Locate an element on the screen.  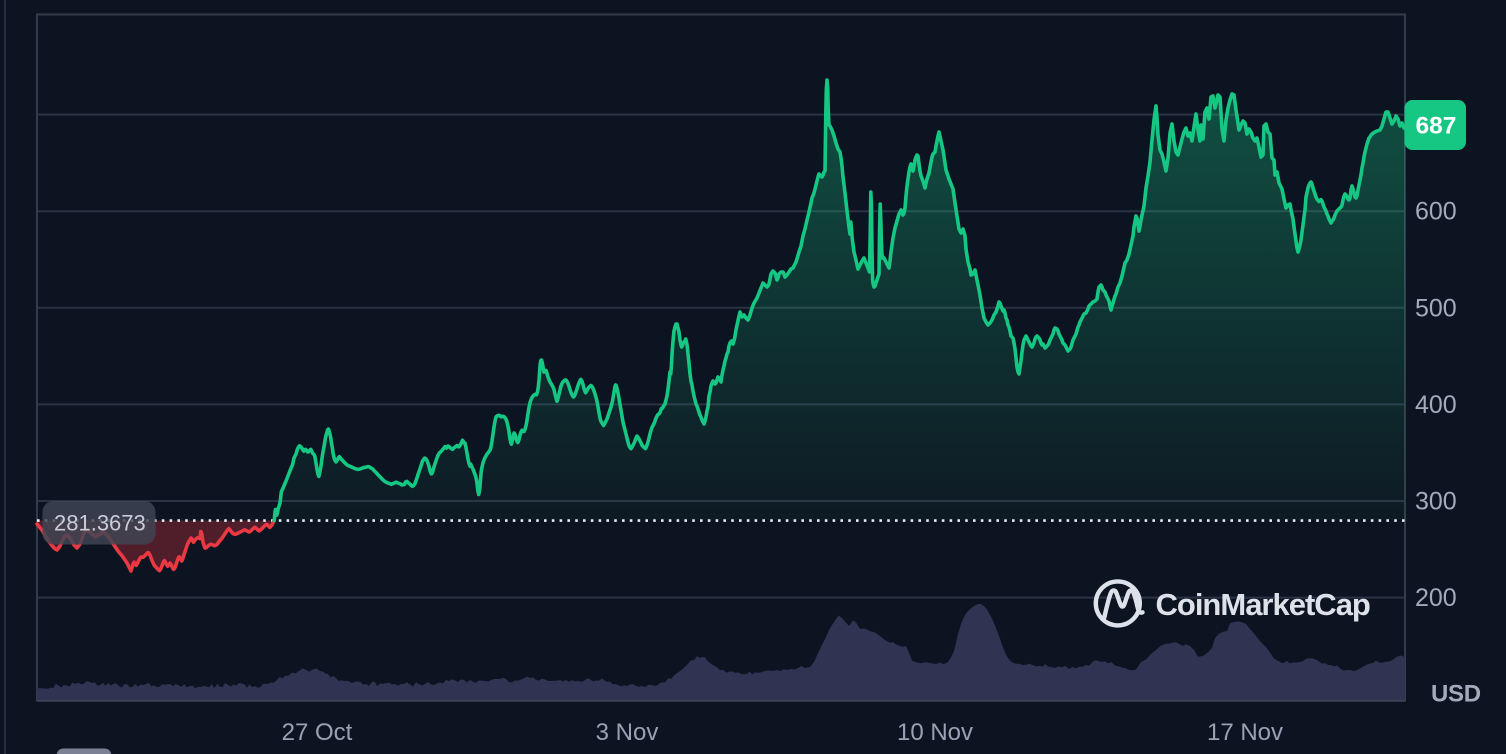
svg-text: 600 is located at coordinates (1436, 212).